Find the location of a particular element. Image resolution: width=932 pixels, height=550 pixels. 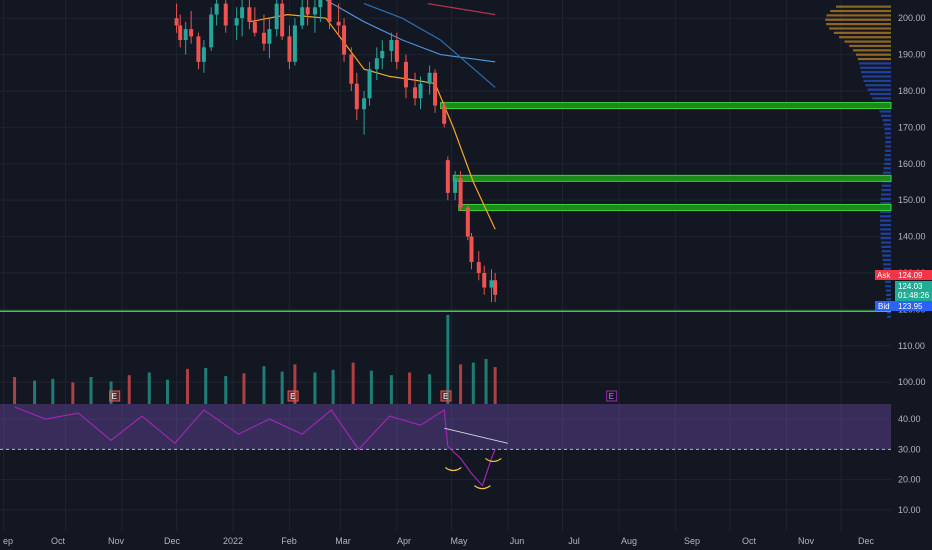

rsi-line is located at coordinates (255, 446).